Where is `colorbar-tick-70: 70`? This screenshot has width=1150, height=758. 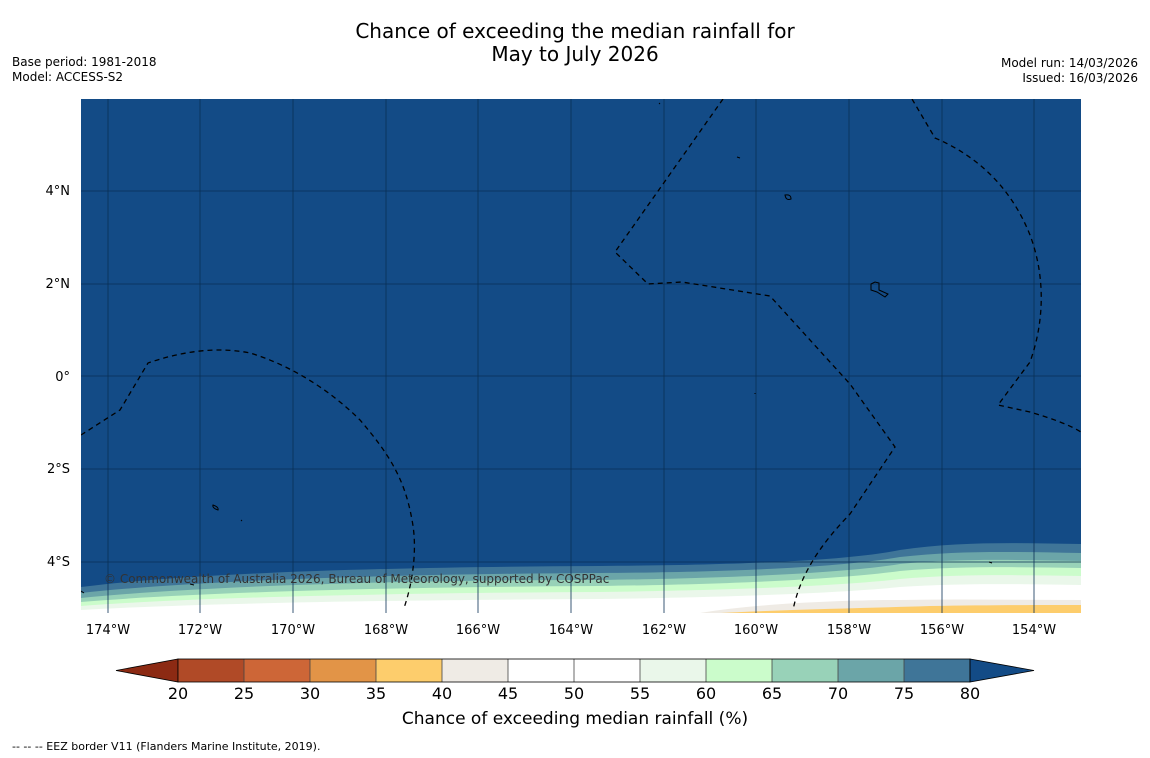
colorbar-tick-70: 70 is located at coordinates (838, 693).